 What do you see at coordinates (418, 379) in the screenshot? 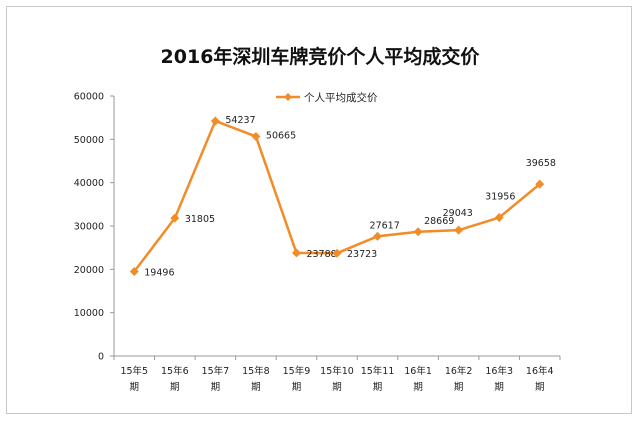
I see `x-tick-label: 16年1 期` at bounding box center [418, 379].